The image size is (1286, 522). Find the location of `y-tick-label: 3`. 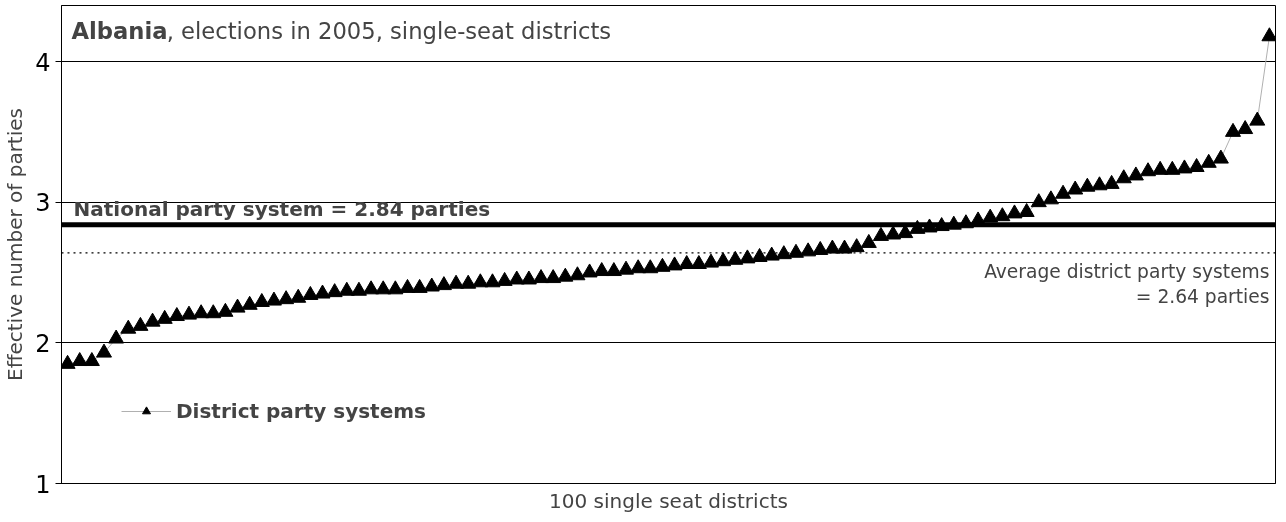

y-tick-label: 3 is located at coordinates (43, 203).